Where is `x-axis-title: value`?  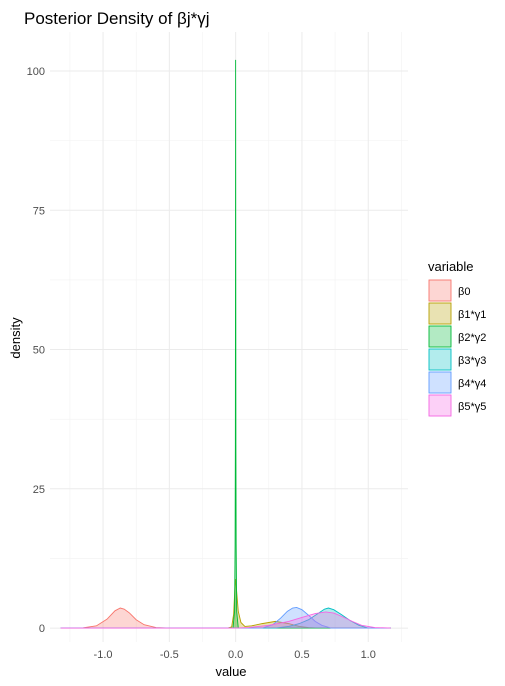
x-axis-title: value is located at coordinates (230, 671).